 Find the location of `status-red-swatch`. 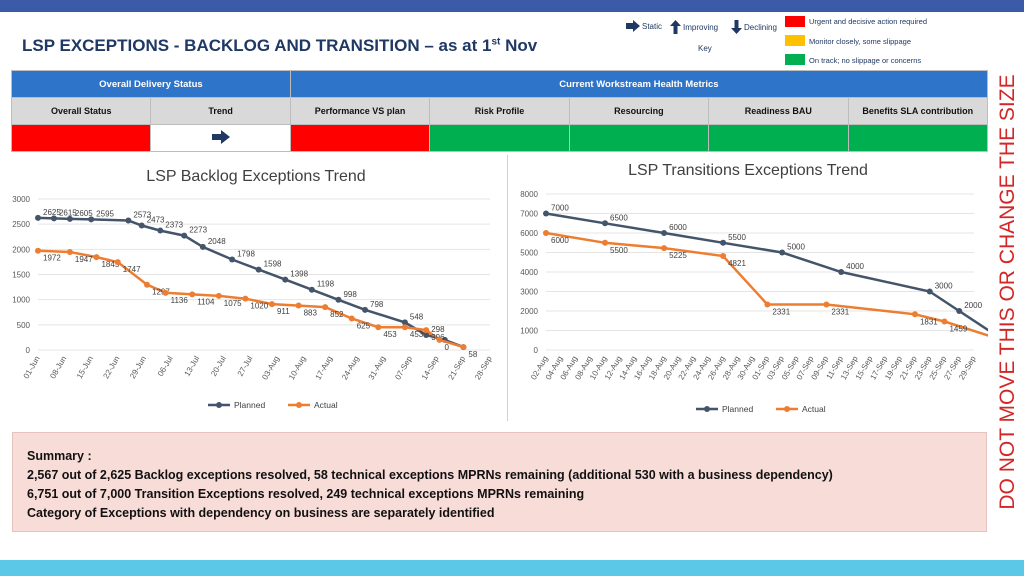

status-red-swatch is located at coordinates (795, 21).